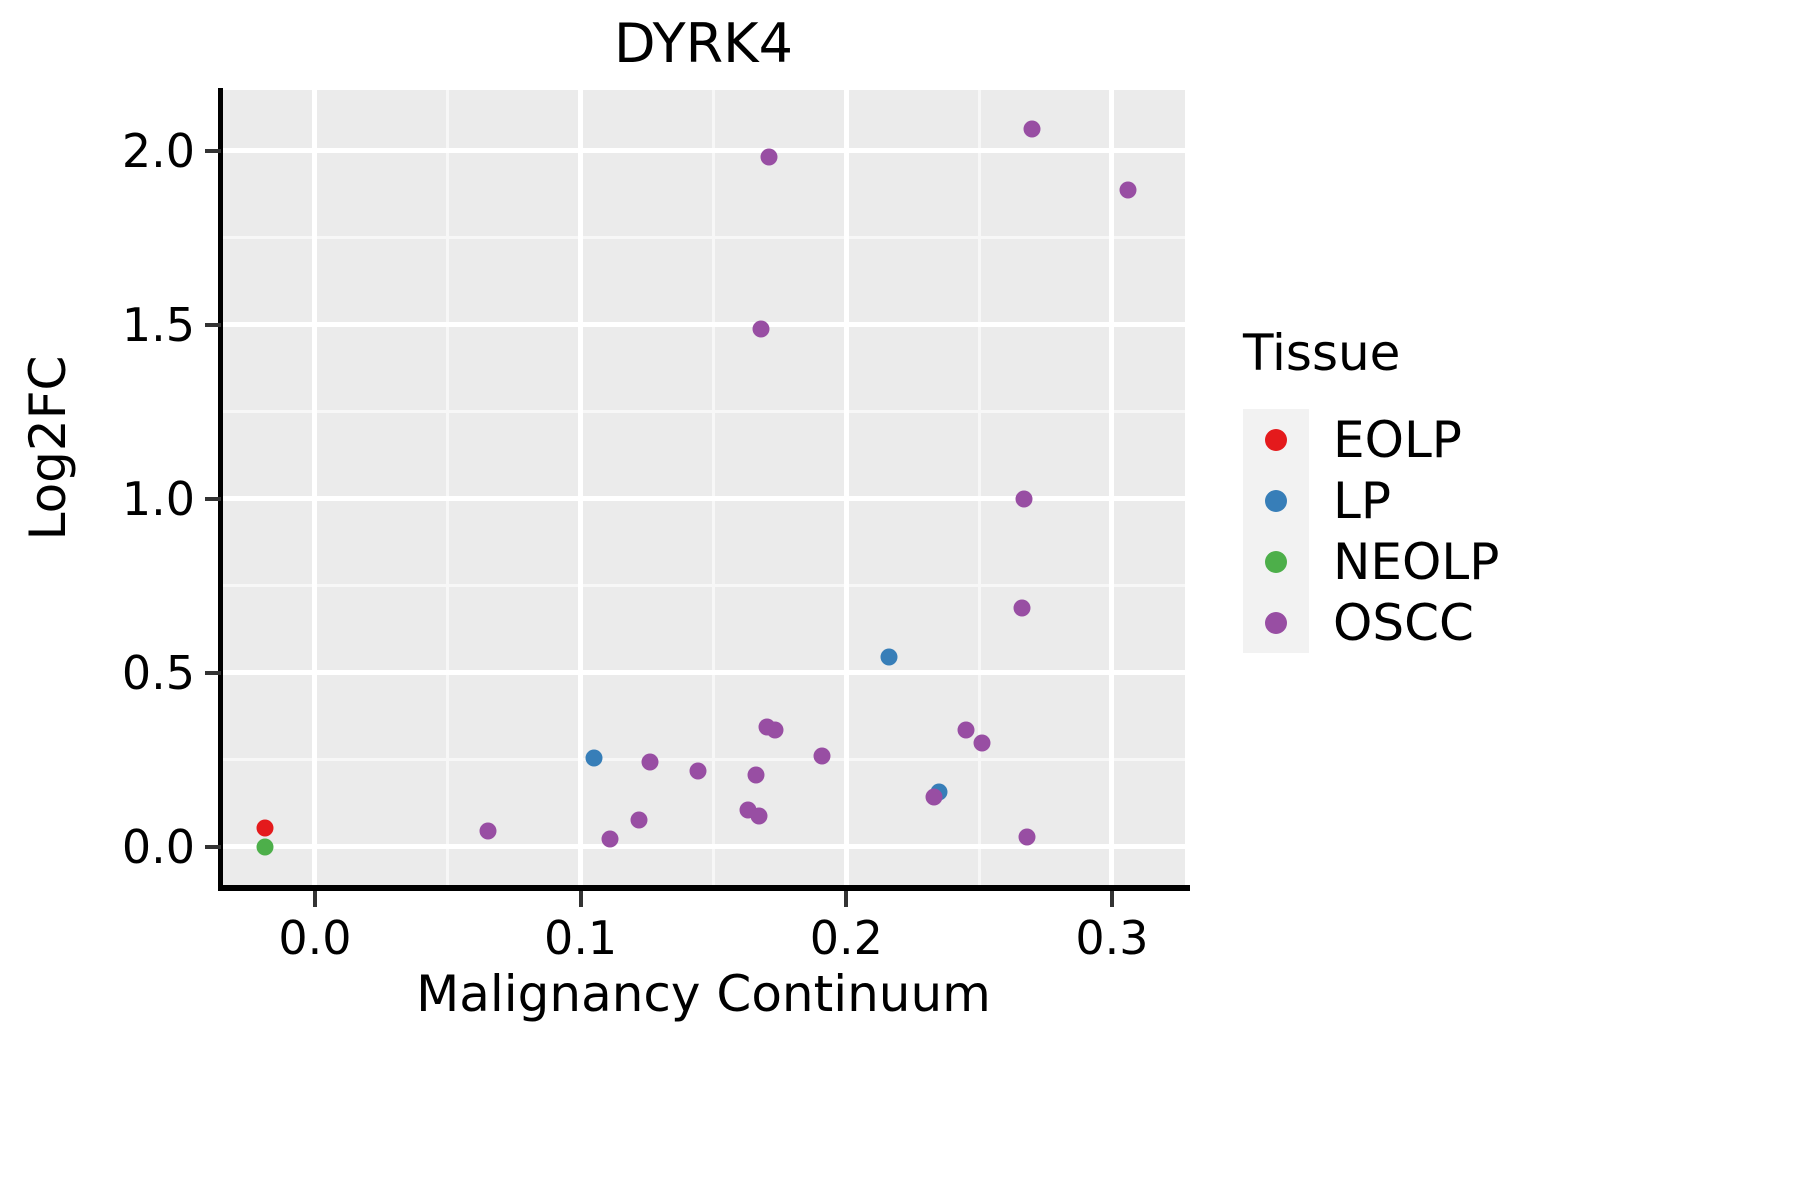 This screenshot has height=1200, width=1800. What do you see at coordinates (48, 448) in the screenshot?
I see `y-axis-label: Log2FC` at bounding box center [48, 448].